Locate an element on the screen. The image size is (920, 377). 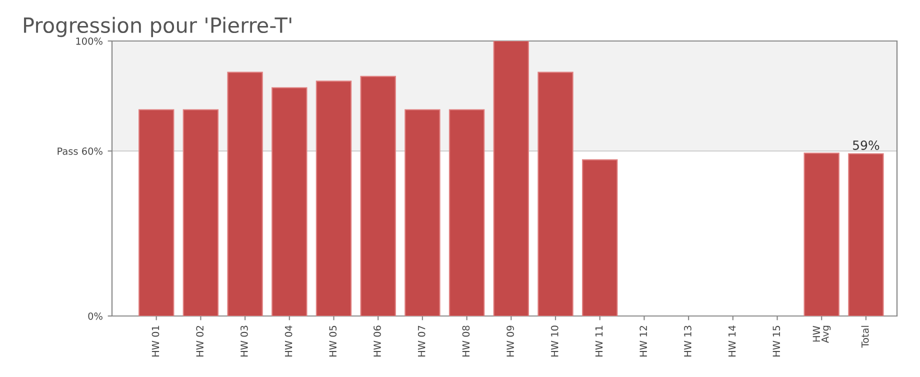
x-tick-label: HW 06 is located at coordinates (377, 341).